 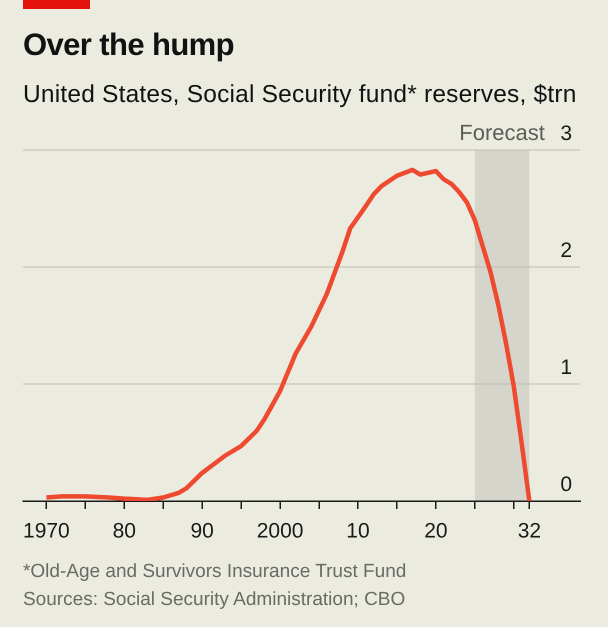 What do you see at coordinates (214, 572) in the screenshot?
I see `text: *Old-Age and Survivors Insurance Trust Fund` at bounding box center [214, 572].